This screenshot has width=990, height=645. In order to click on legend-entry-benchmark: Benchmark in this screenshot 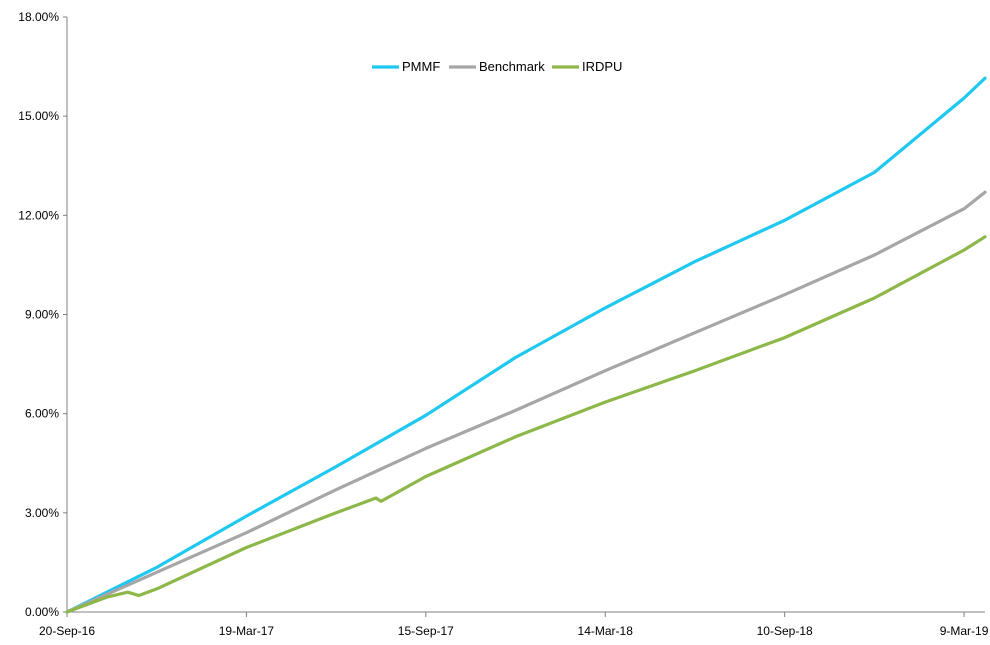, I will do `click(497, 66)`.